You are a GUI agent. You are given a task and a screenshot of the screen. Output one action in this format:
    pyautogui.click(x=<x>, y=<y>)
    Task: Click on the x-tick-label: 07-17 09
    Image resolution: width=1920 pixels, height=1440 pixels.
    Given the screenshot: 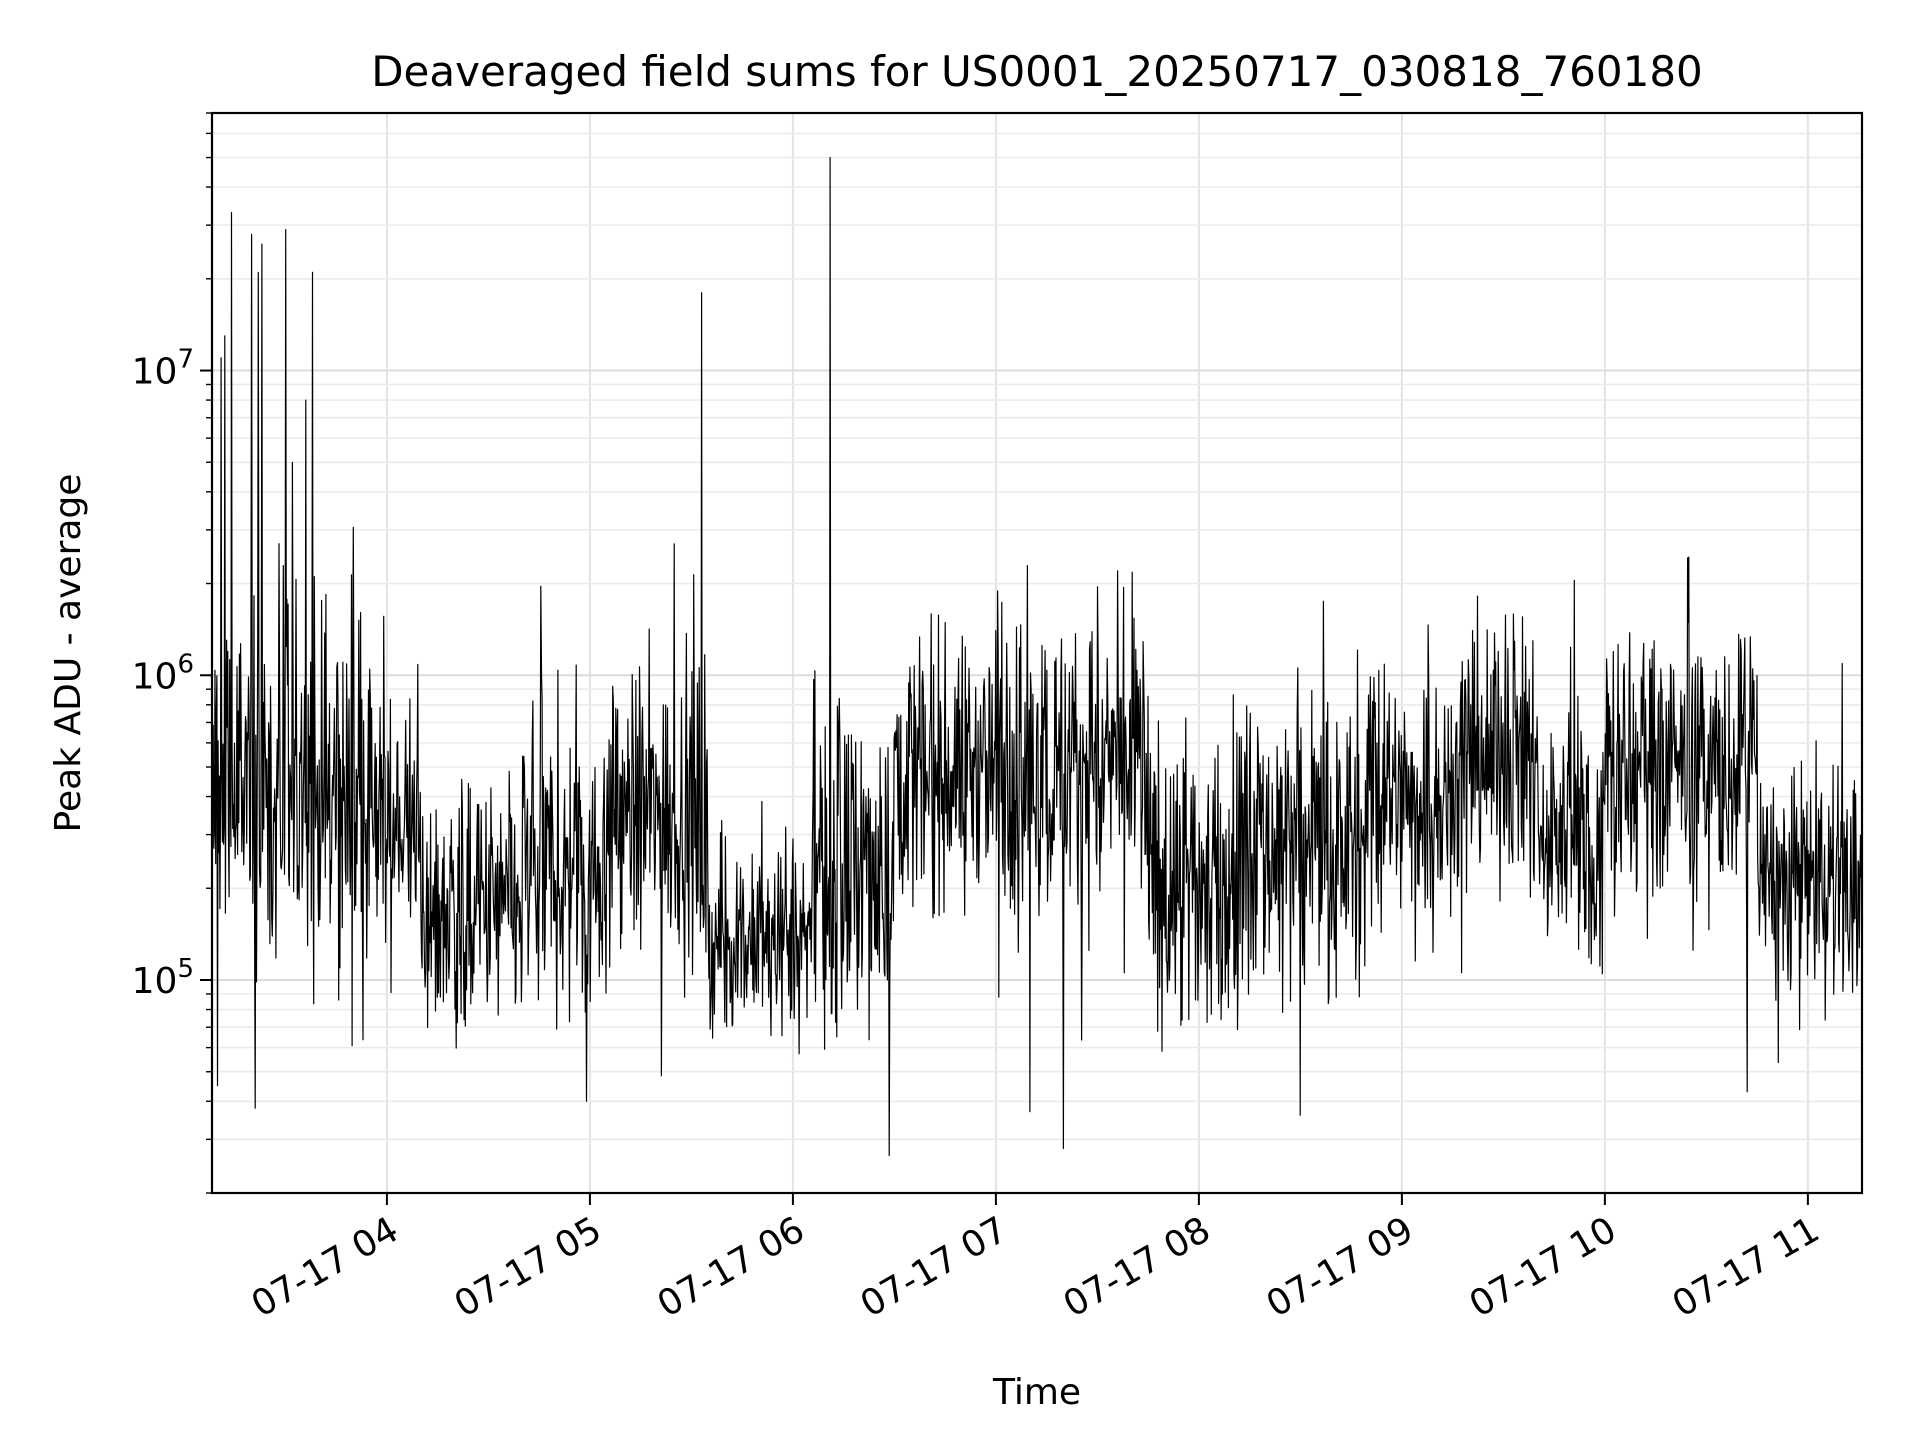 What is the action you would take?
    pyautogui.click(x=1340, y=1267)
    